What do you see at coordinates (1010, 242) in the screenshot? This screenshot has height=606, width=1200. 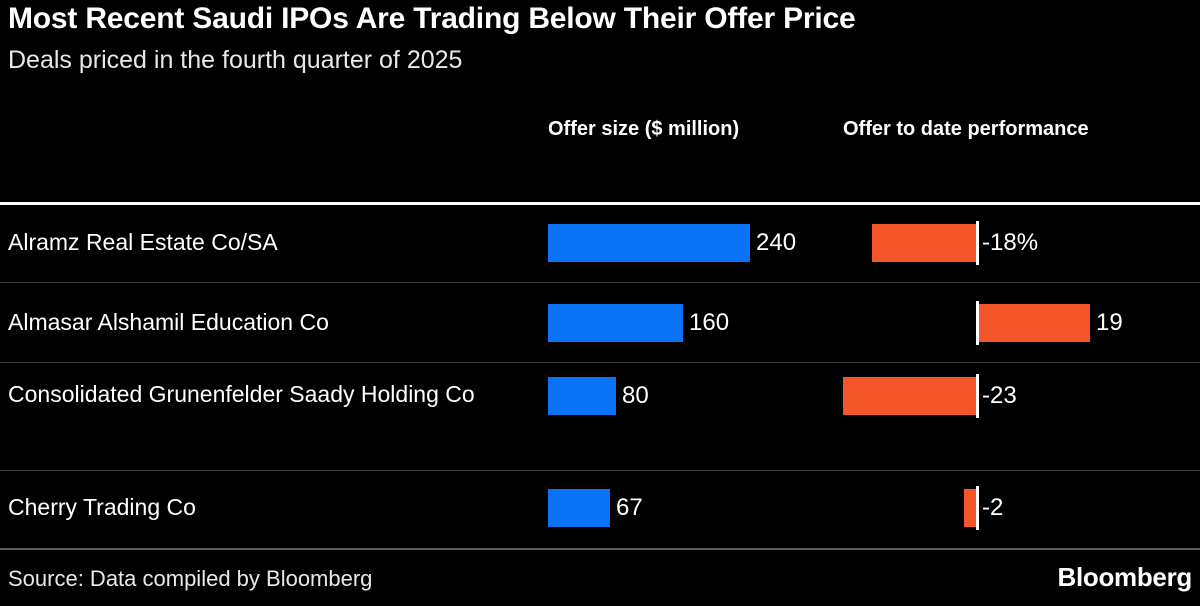 I see `performance-value: -18%` at bounding box center [1010, 242].